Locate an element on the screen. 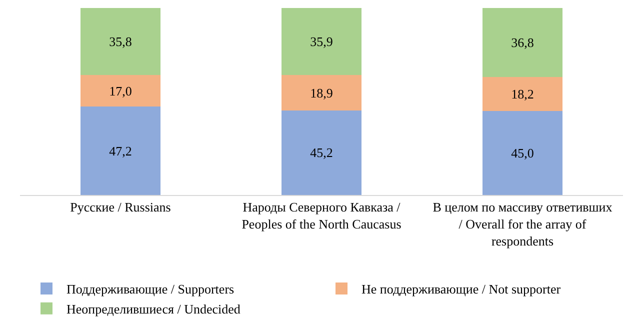 The width and height of the screenshot is (643, 331). data-label: 18,2 is located at coordinates (522, 94).